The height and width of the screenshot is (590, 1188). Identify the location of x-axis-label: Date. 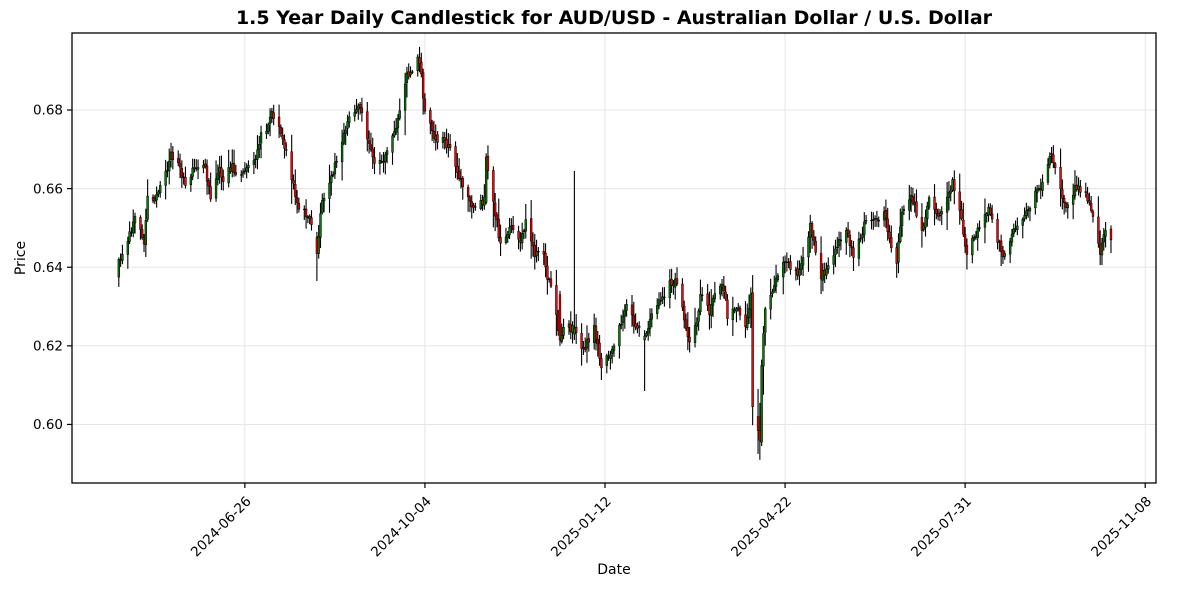
(613, 570).